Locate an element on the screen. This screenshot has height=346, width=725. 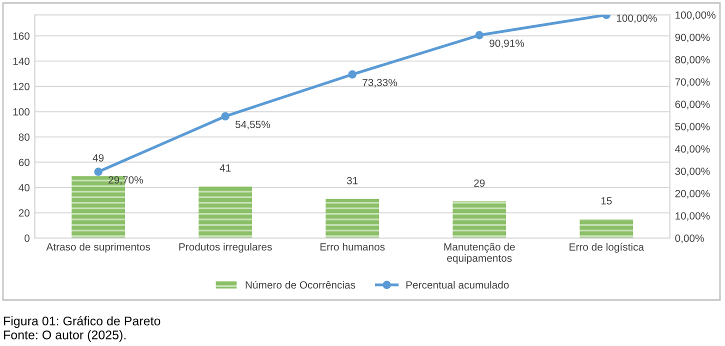
y-tick-label: 20 is located at coordinates (24, 213).